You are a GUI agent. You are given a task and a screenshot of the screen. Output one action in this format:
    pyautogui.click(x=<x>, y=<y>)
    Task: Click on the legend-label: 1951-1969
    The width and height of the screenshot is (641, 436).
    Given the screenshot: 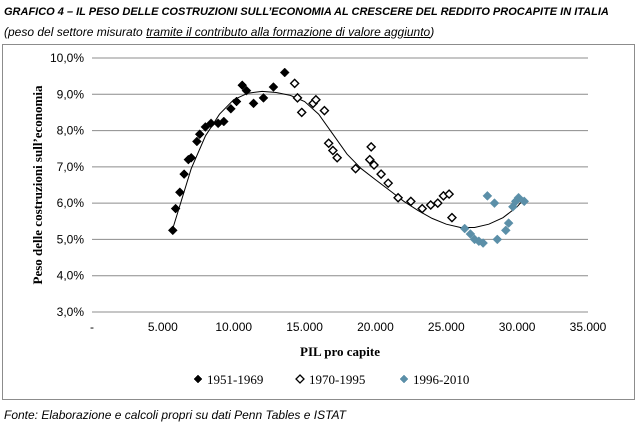 What is the action you would take?
    pyautogui.click(x=235, y=379)
    